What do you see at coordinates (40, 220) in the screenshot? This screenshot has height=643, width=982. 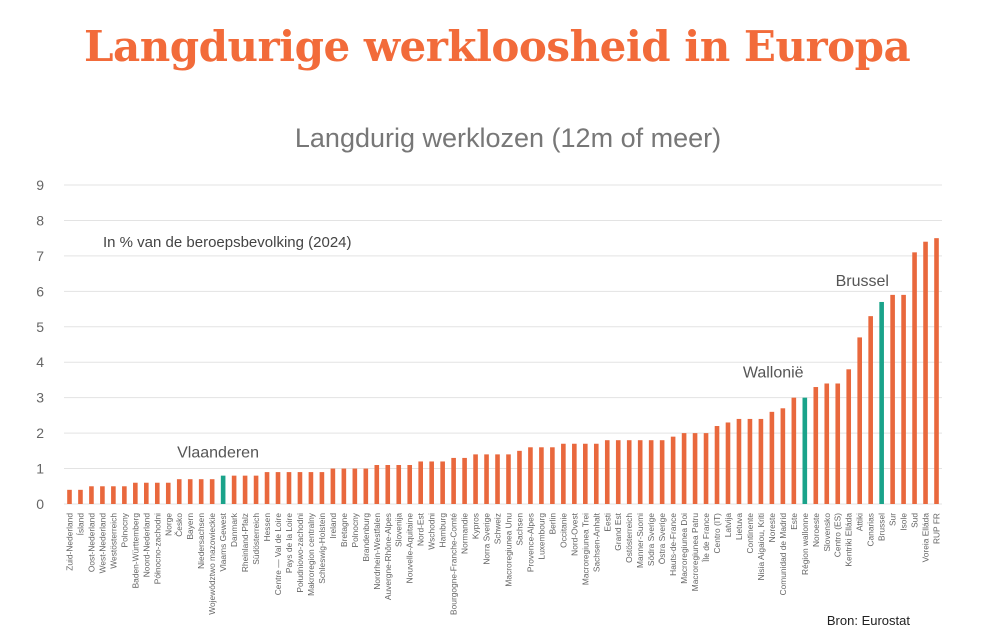 I see `y-tick-label: 8` at bounding box center [40, 220].